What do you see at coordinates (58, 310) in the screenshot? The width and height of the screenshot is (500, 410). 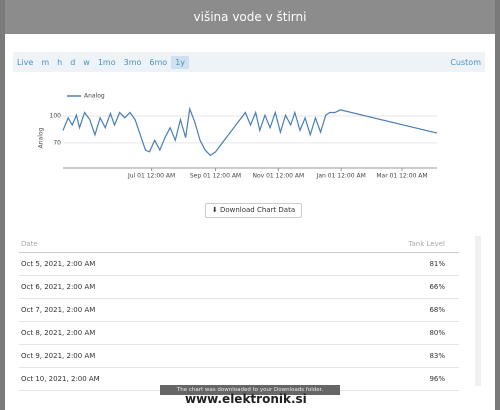 I see `table-cell: Oct 7, 2021, 2:00 AM` at bounding box center [58, 310].